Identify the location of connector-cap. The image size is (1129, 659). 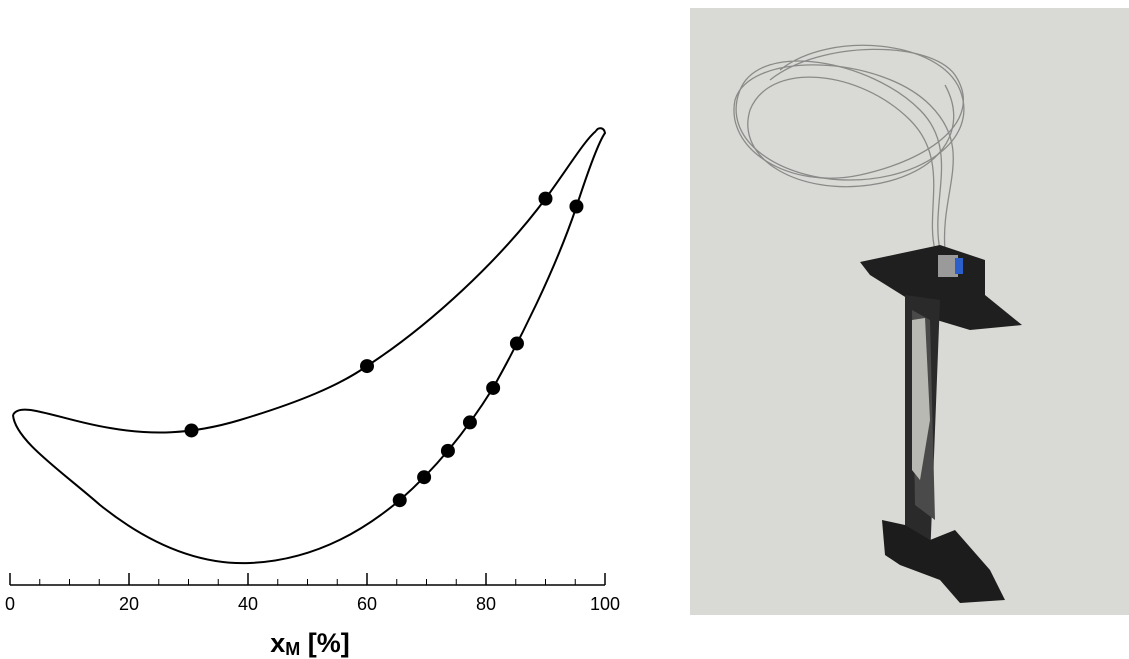
(959, 266).